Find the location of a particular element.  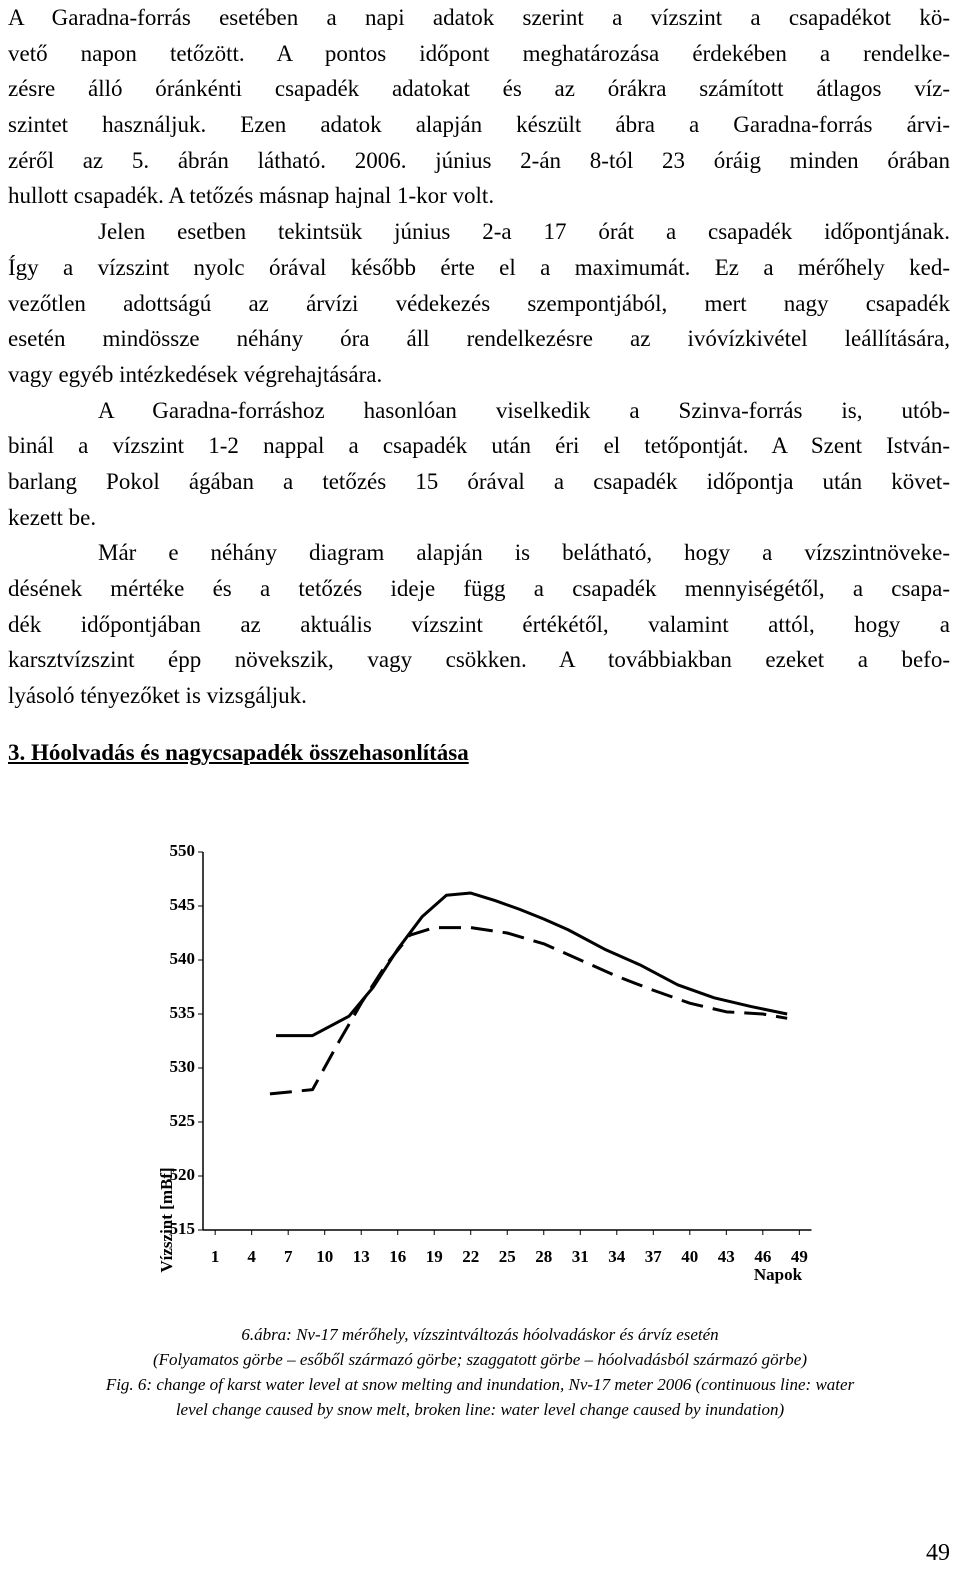

x-tick-label: 25 is located at coordinates (507, 1256).